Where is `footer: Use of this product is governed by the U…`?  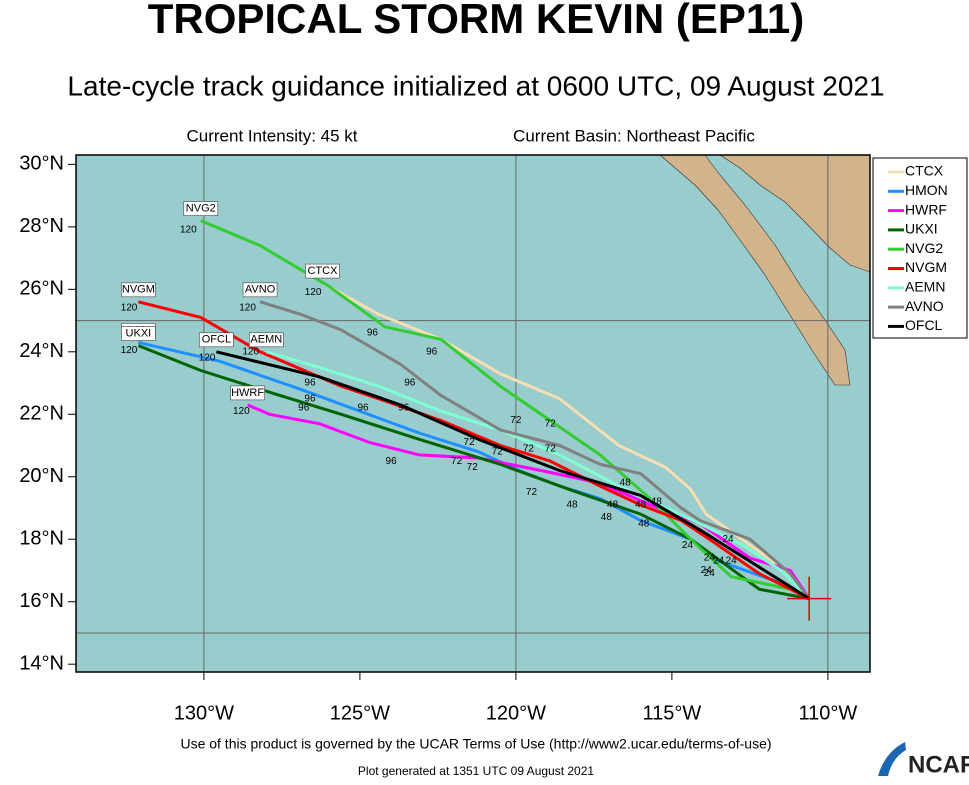 footer: Use of this product is governed by the U… is located at coordinates (475, 744).